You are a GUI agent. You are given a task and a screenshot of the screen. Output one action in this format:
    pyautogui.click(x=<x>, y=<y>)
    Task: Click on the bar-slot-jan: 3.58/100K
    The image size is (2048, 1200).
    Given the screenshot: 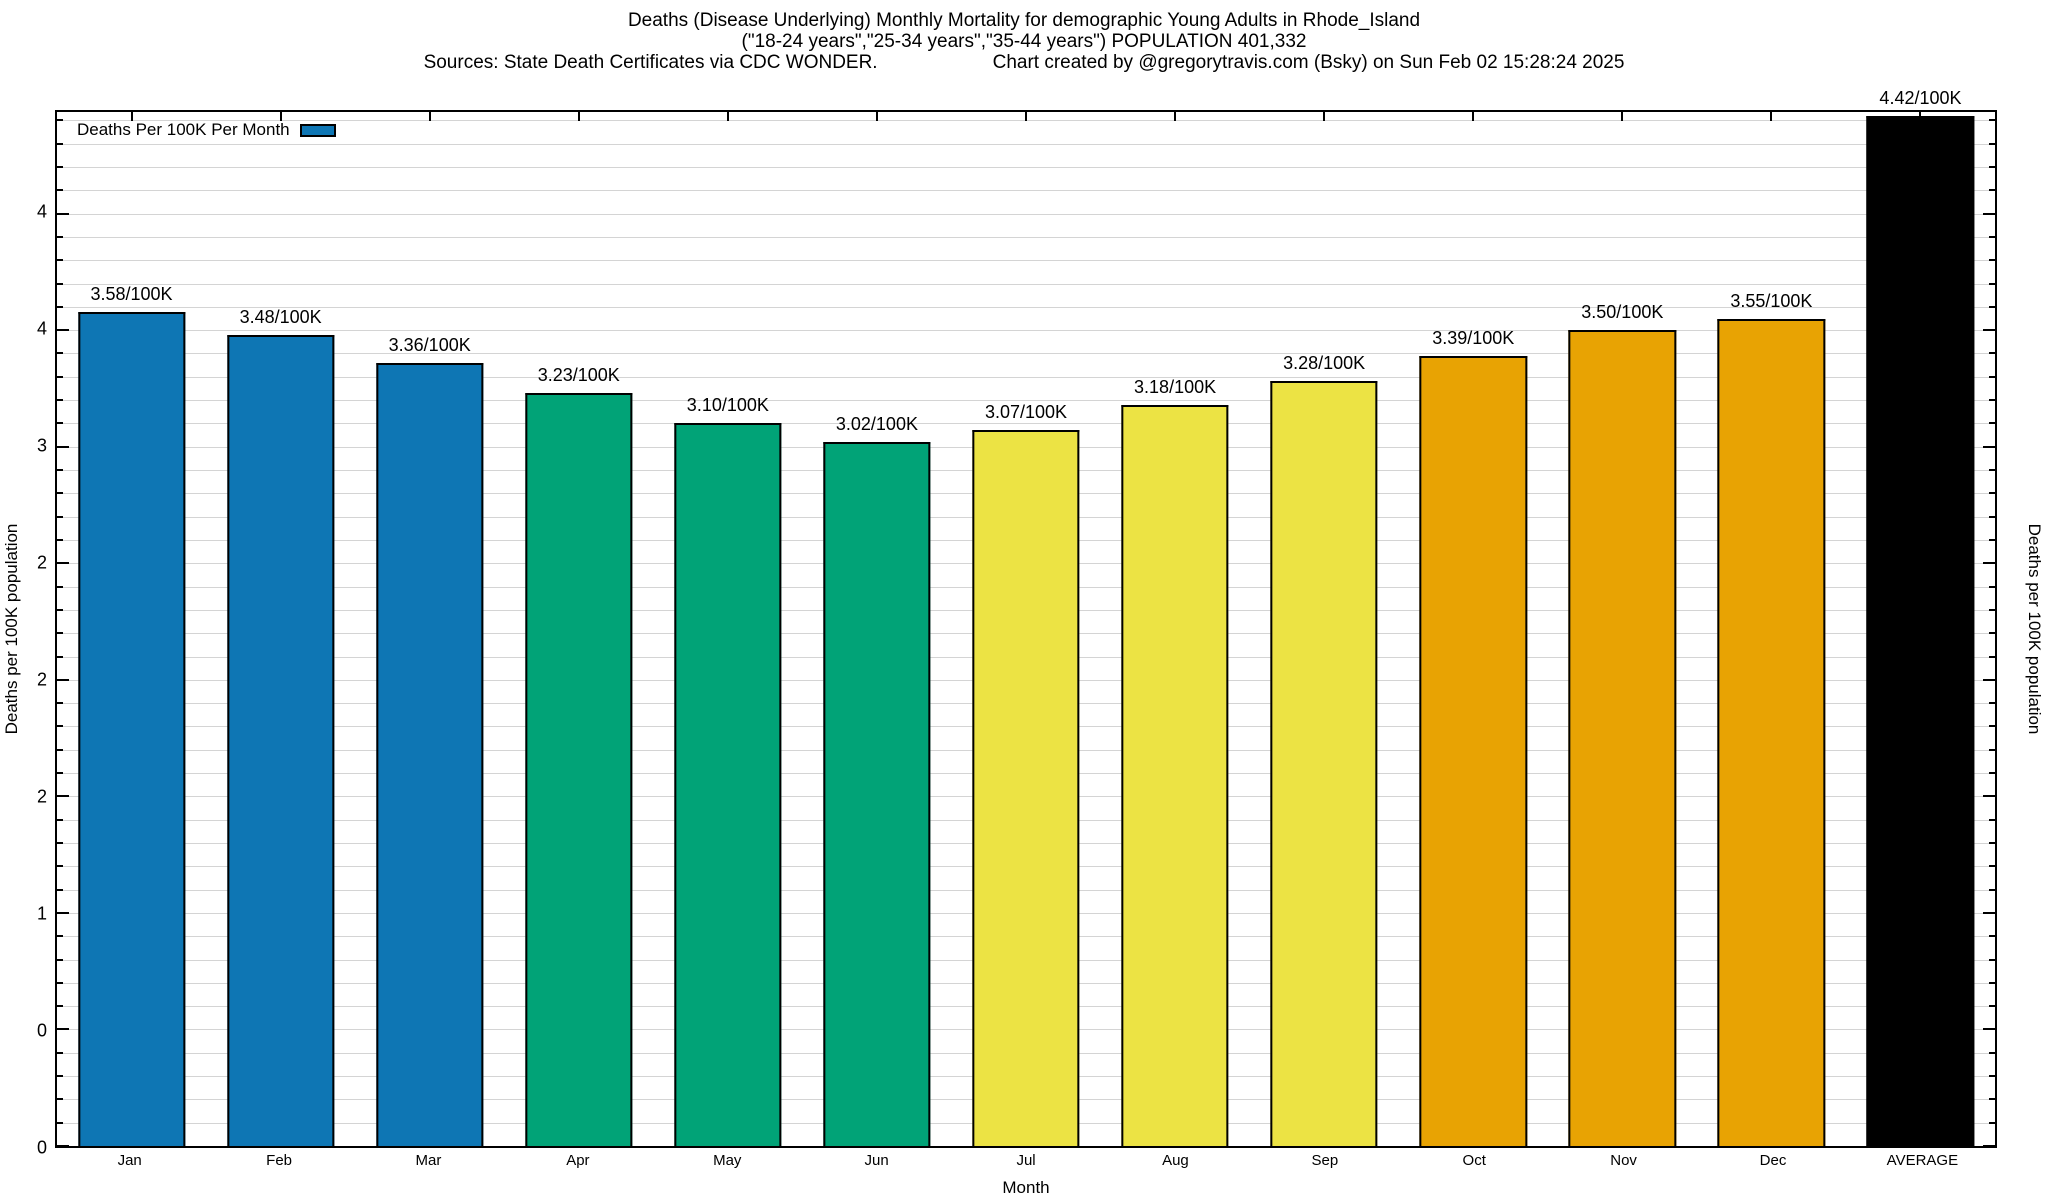 What is the action you would take?
    pyautogui.click(x=131, y=629)
    